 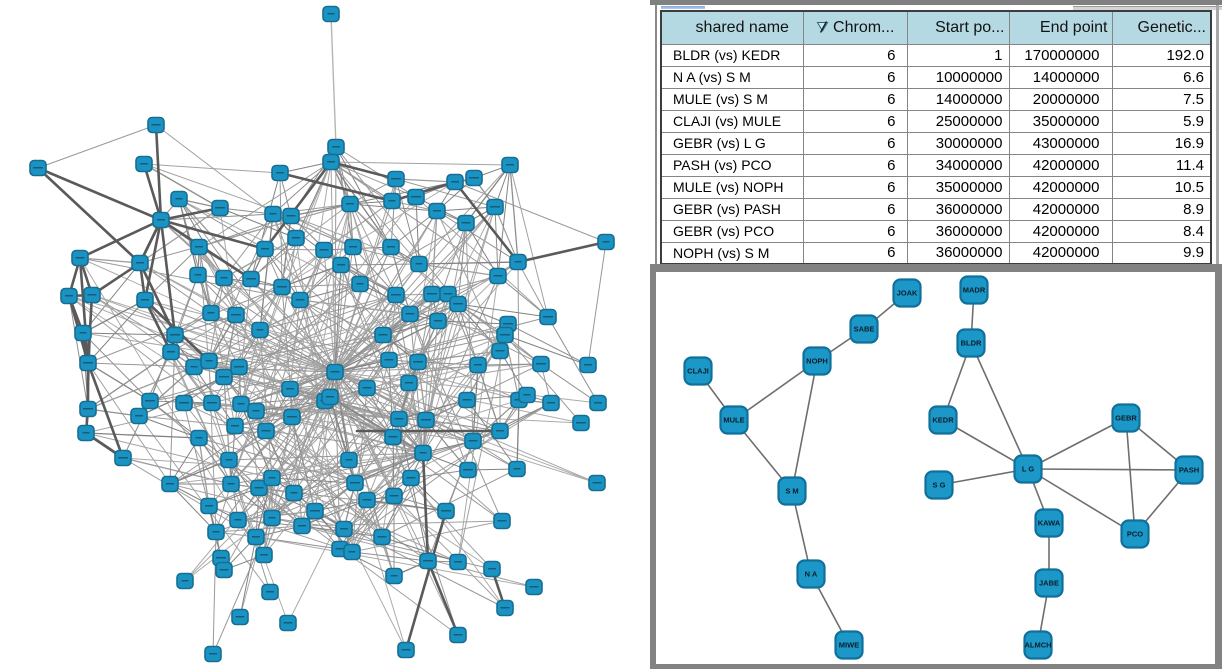 I want to click on svg-text: MADR, so click(x=974, y=290).